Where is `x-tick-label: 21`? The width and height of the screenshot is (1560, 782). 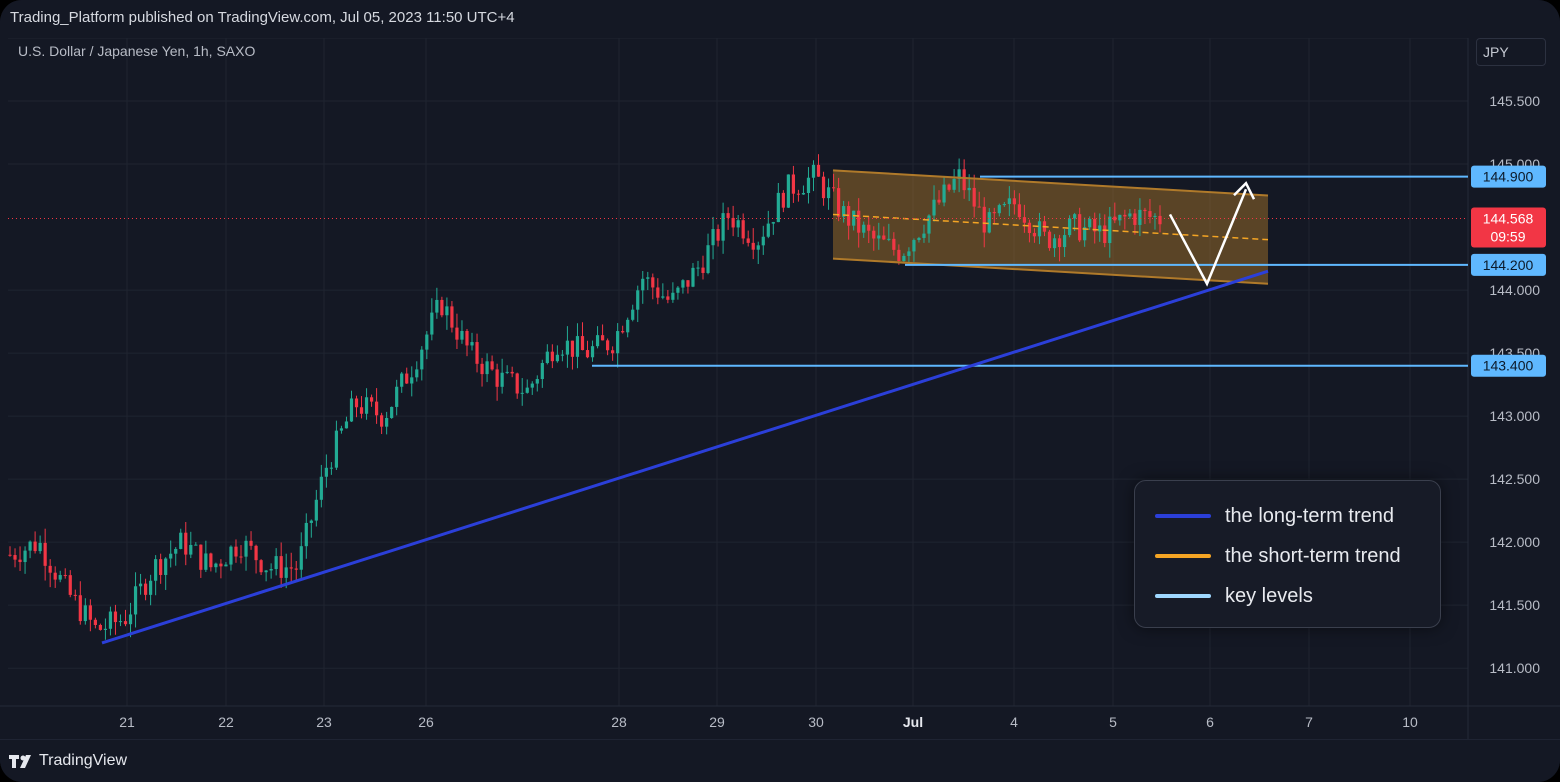
x-tick-label: 21 is located at coordinates (127, 722).